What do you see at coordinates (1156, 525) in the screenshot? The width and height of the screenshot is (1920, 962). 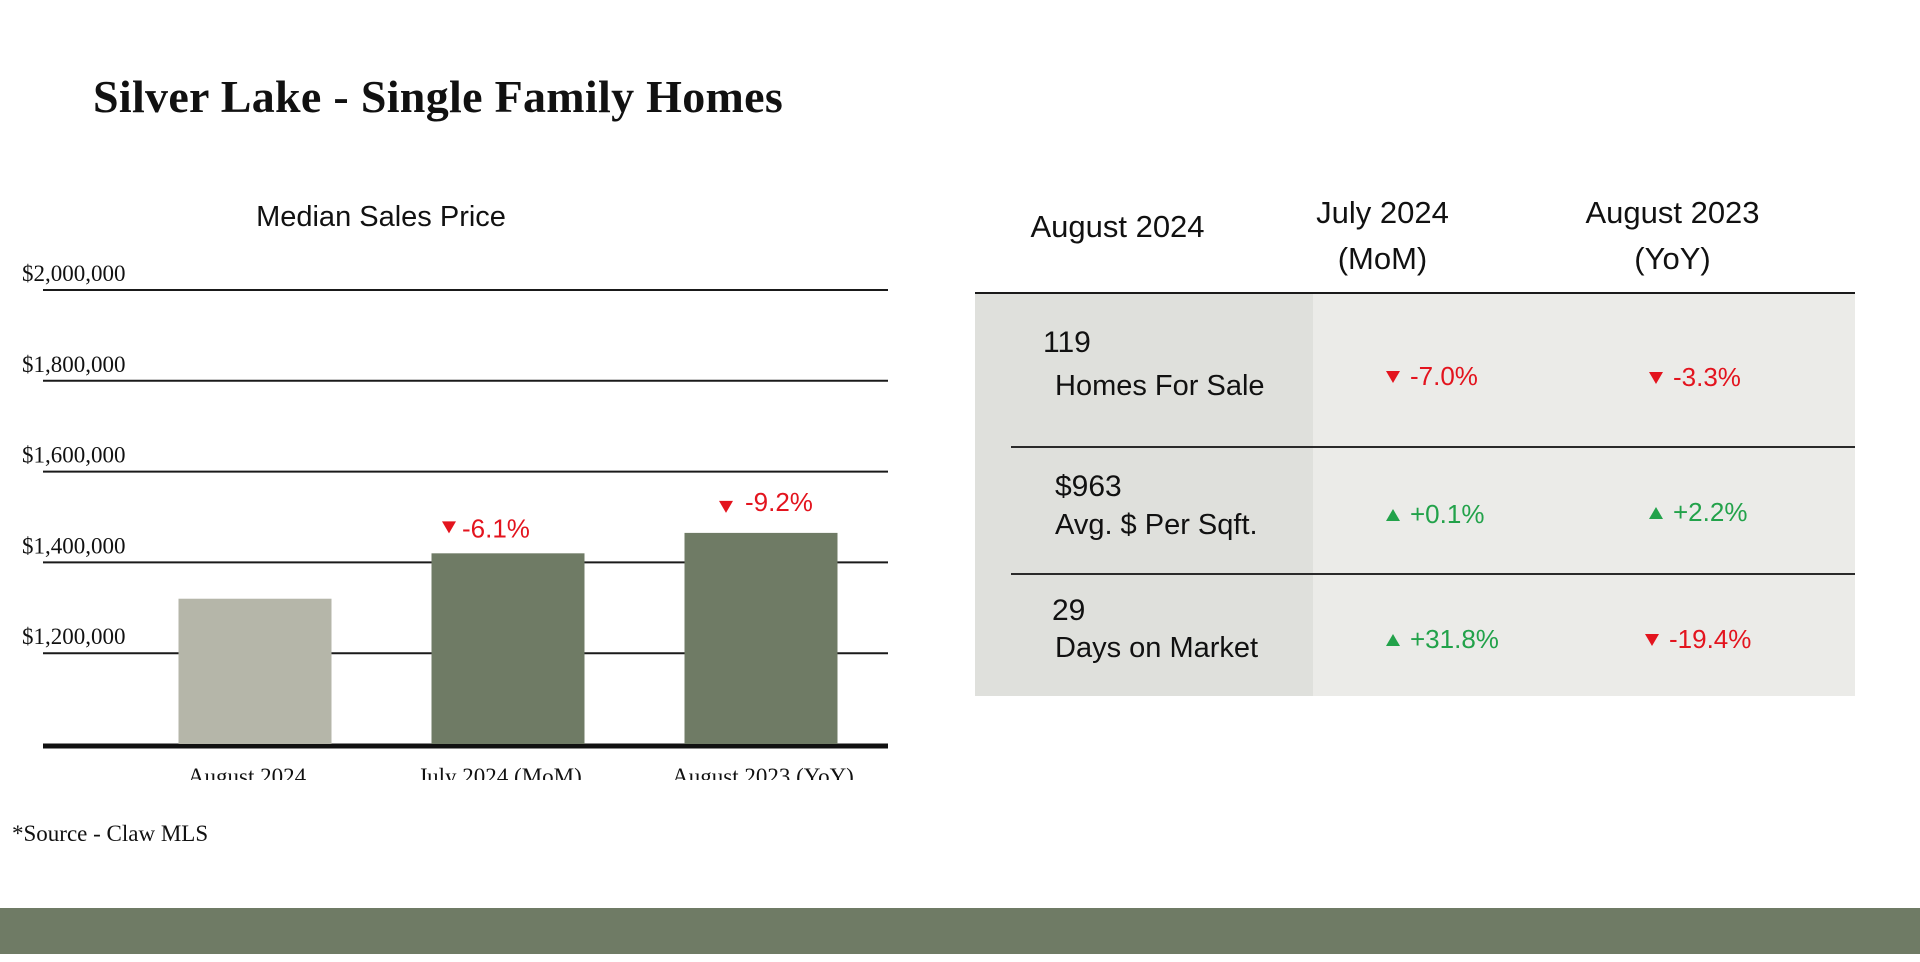 I see `metric-label: Avg. $ Per Sqft.` at bounding box center [1156, 525].